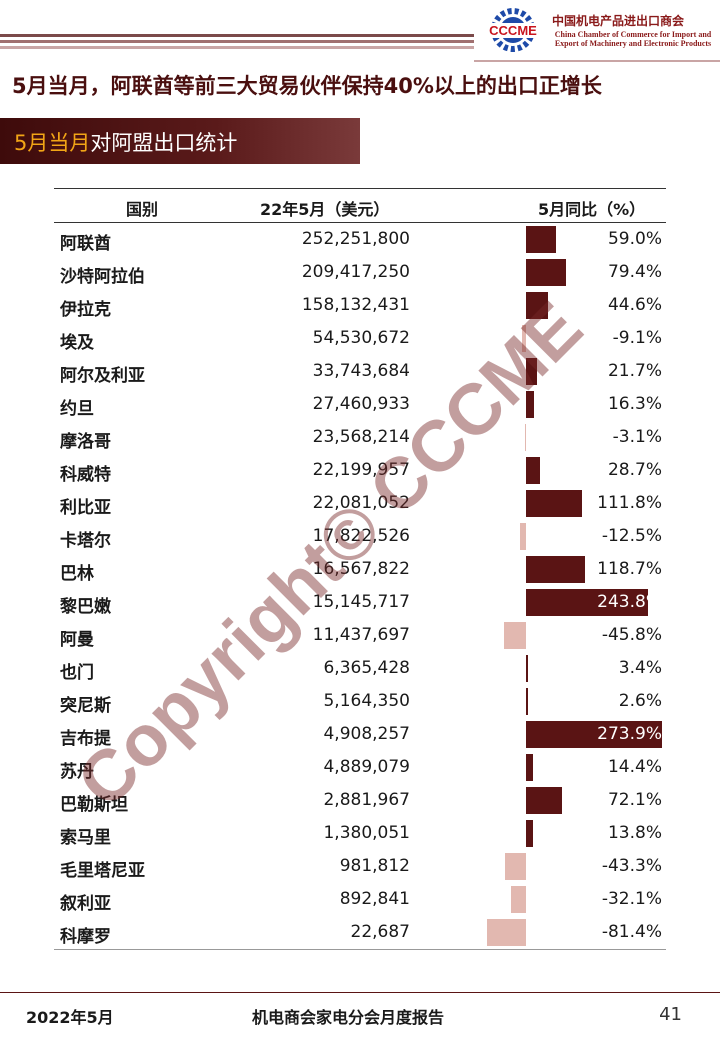 This screenshot has height=1040, width=720. What do you see at coordinates (634, 371) in the screenshot?
I see `cell-yoy-pct: 21.7%` at bounding box center [634, 371].